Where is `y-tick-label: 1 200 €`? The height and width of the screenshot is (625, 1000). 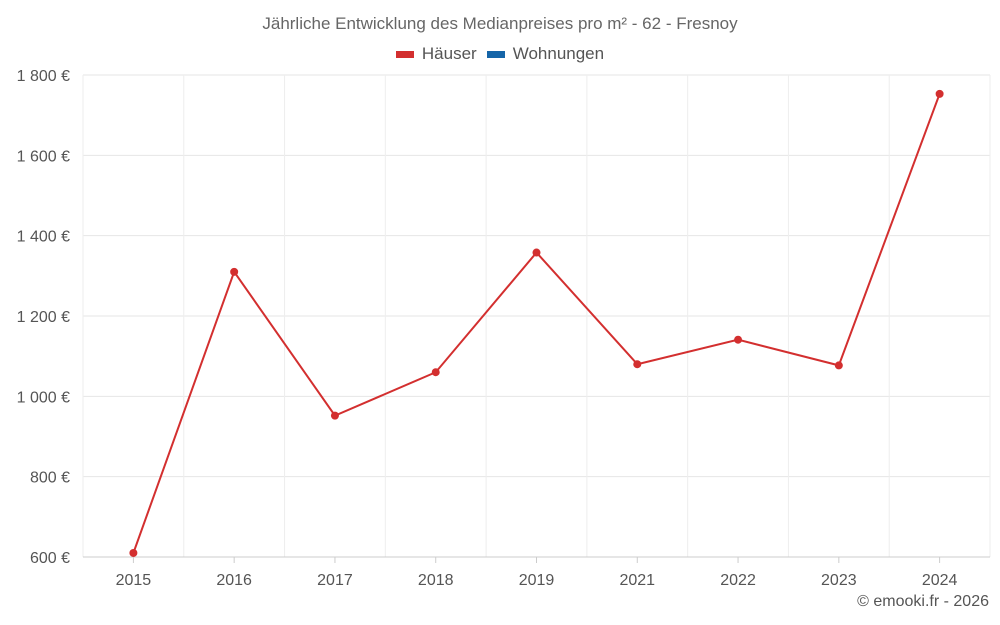
y-tick-label: 1 200 € is located at coordinates (43, 317).